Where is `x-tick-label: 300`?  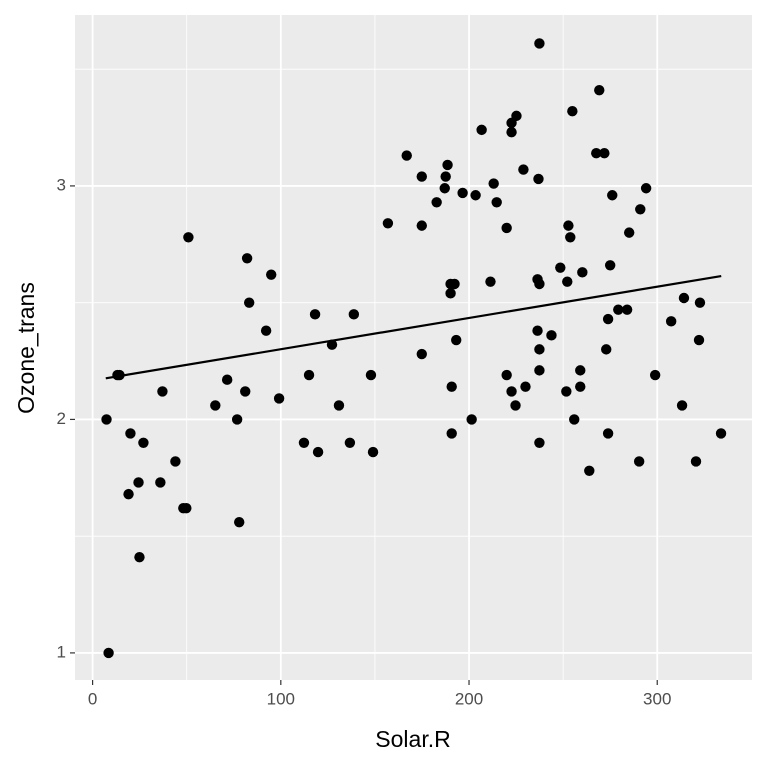 x-tick-label: 300 is located at coordinates (657, 698).